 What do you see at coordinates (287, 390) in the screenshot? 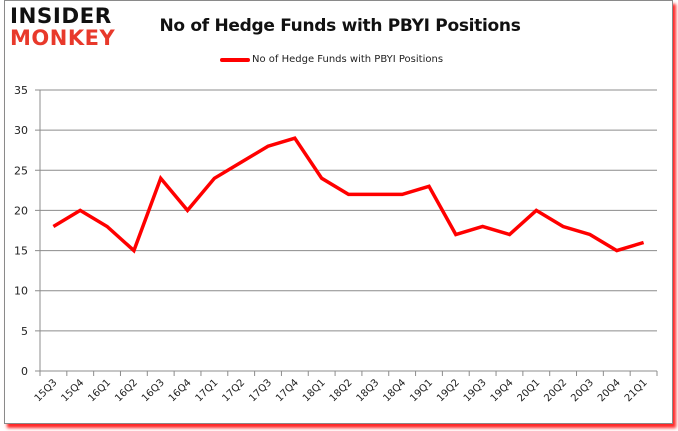
I see `x-tick-label: 17Q4` at bounding box center [287, 390].